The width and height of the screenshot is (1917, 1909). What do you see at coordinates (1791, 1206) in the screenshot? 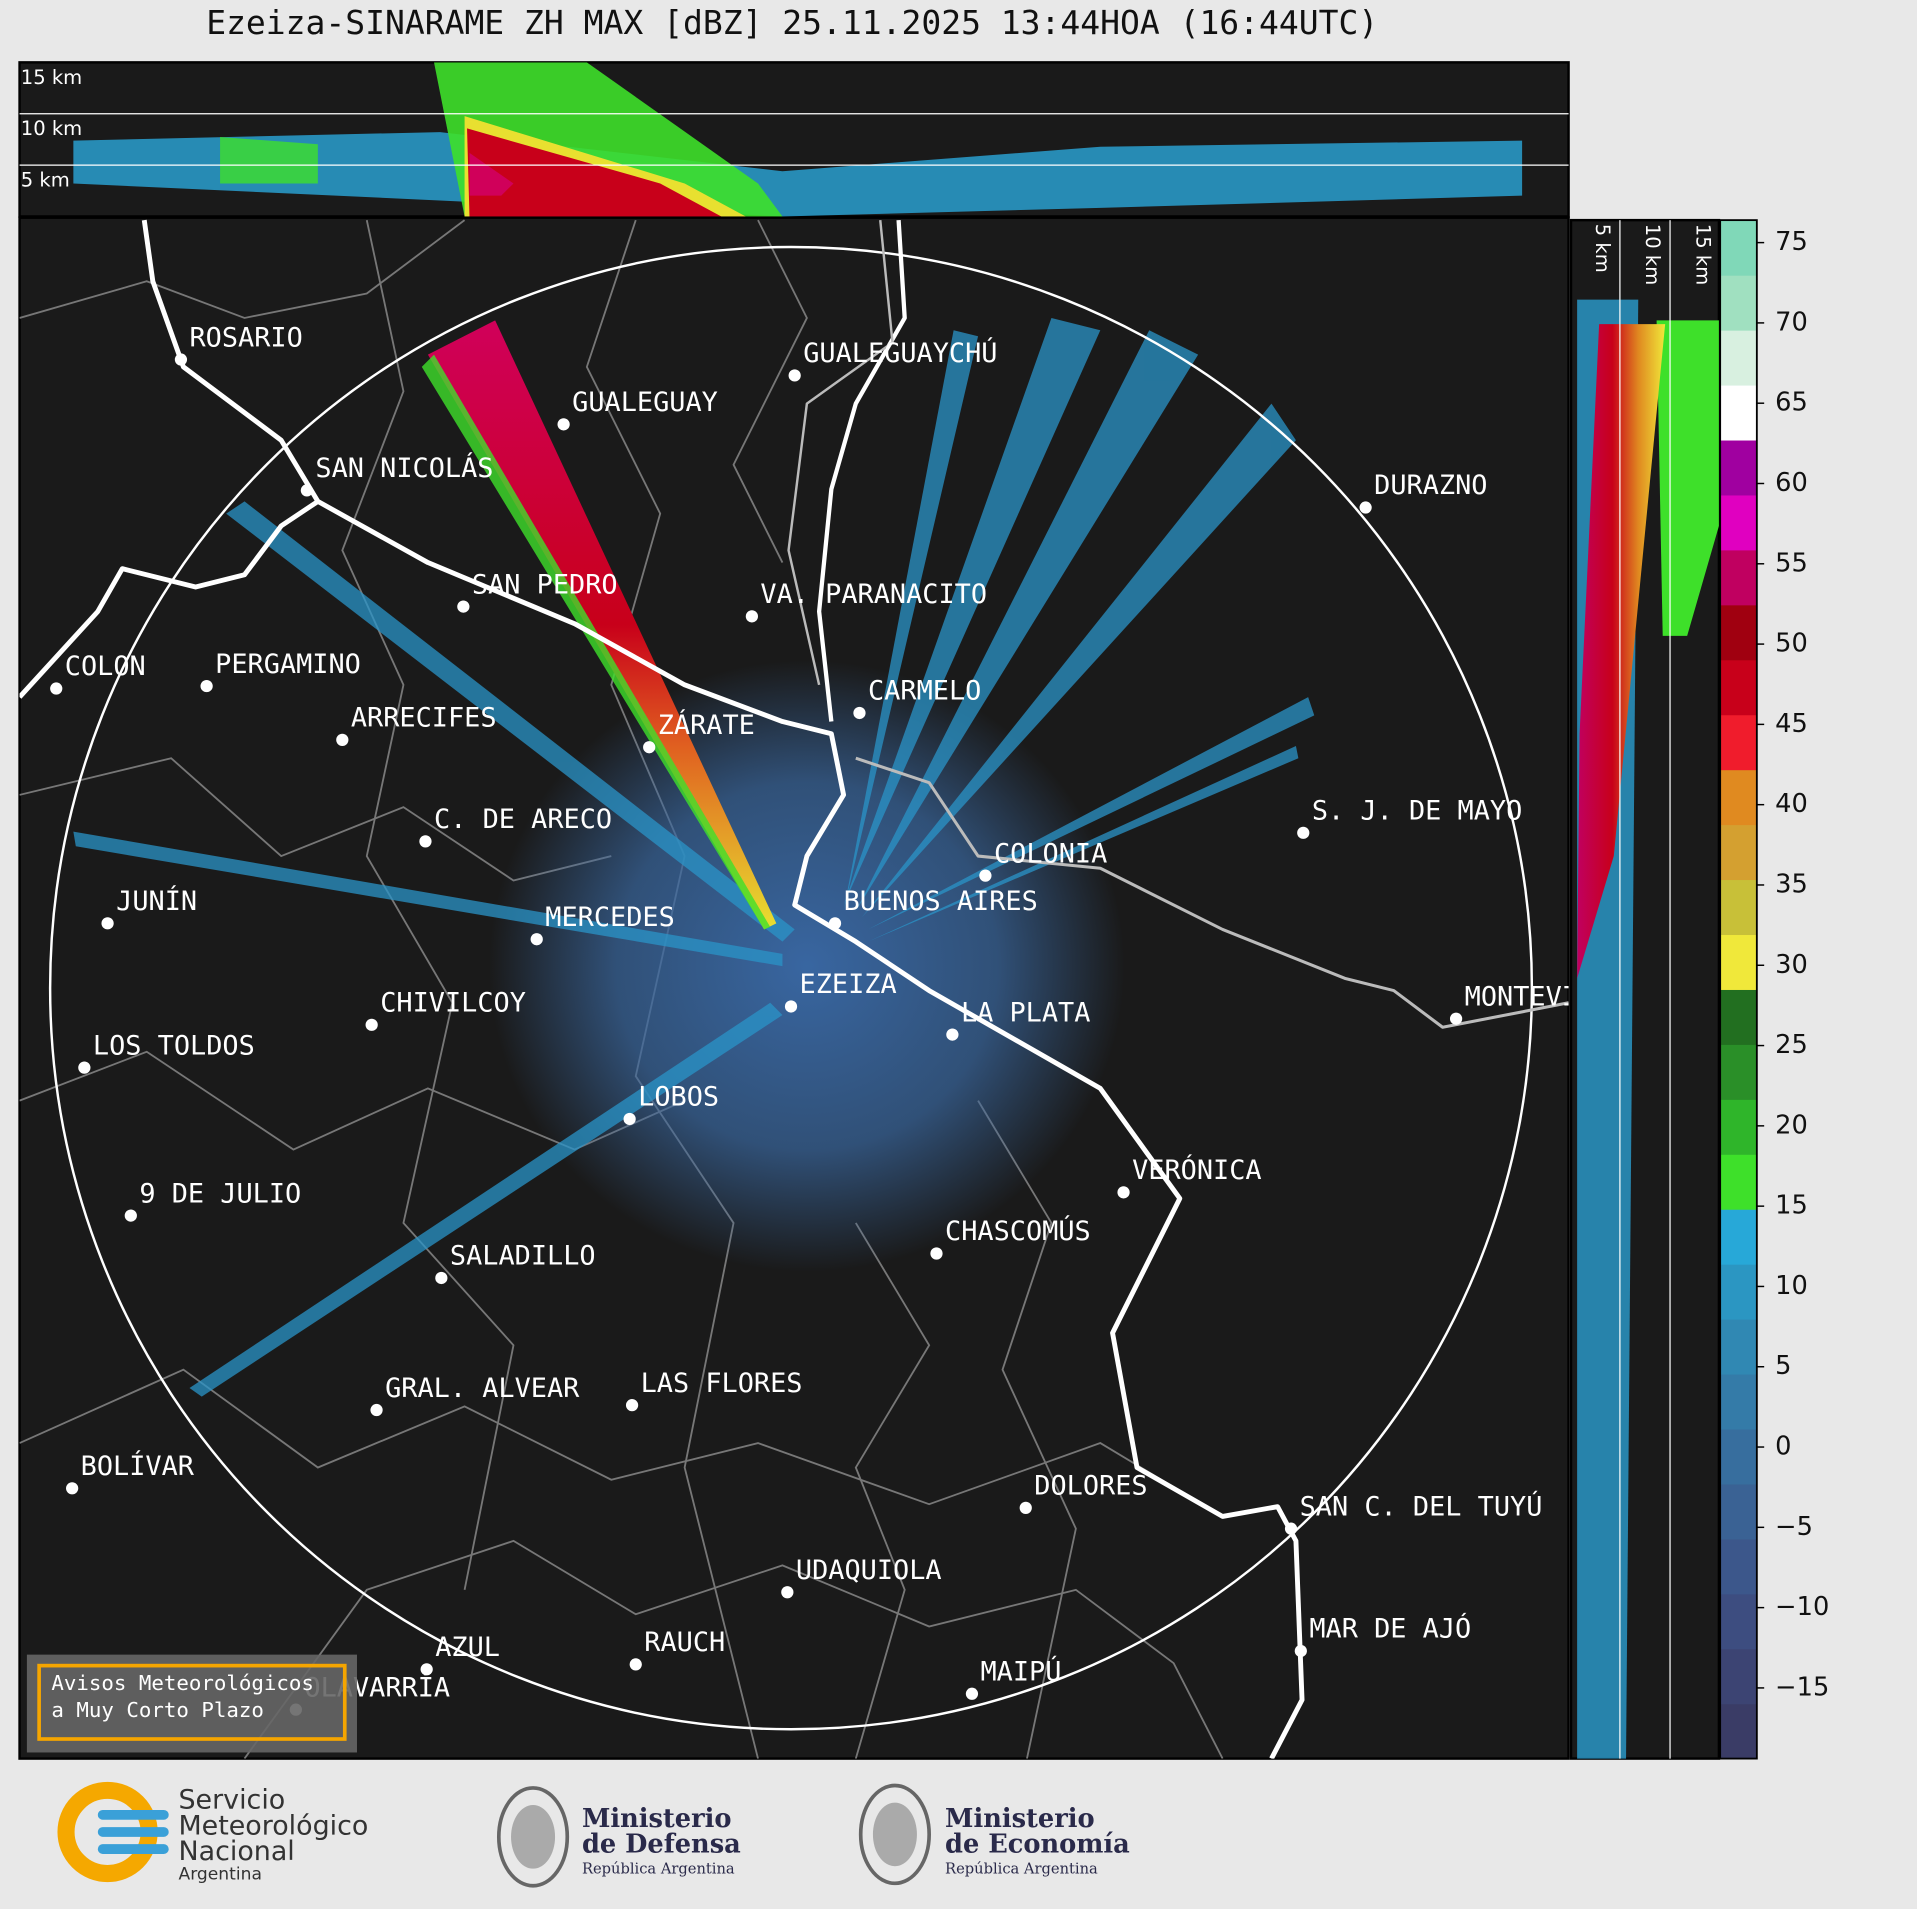
I see `colorbar-tick-label: 15` at bounding box center [1791, 1206].